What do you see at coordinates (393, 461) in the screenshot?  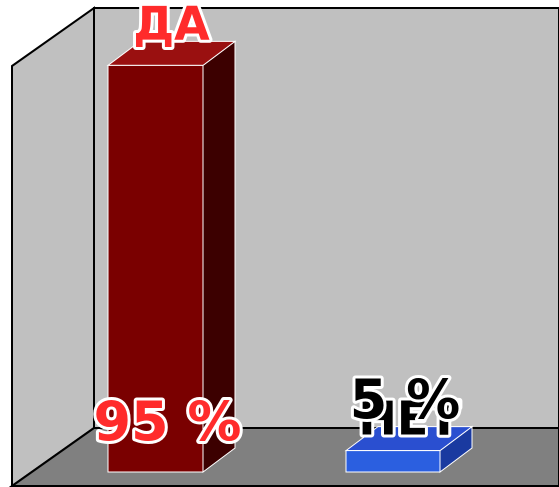 I see `bar-net-front` at bounding box center [393, 461].